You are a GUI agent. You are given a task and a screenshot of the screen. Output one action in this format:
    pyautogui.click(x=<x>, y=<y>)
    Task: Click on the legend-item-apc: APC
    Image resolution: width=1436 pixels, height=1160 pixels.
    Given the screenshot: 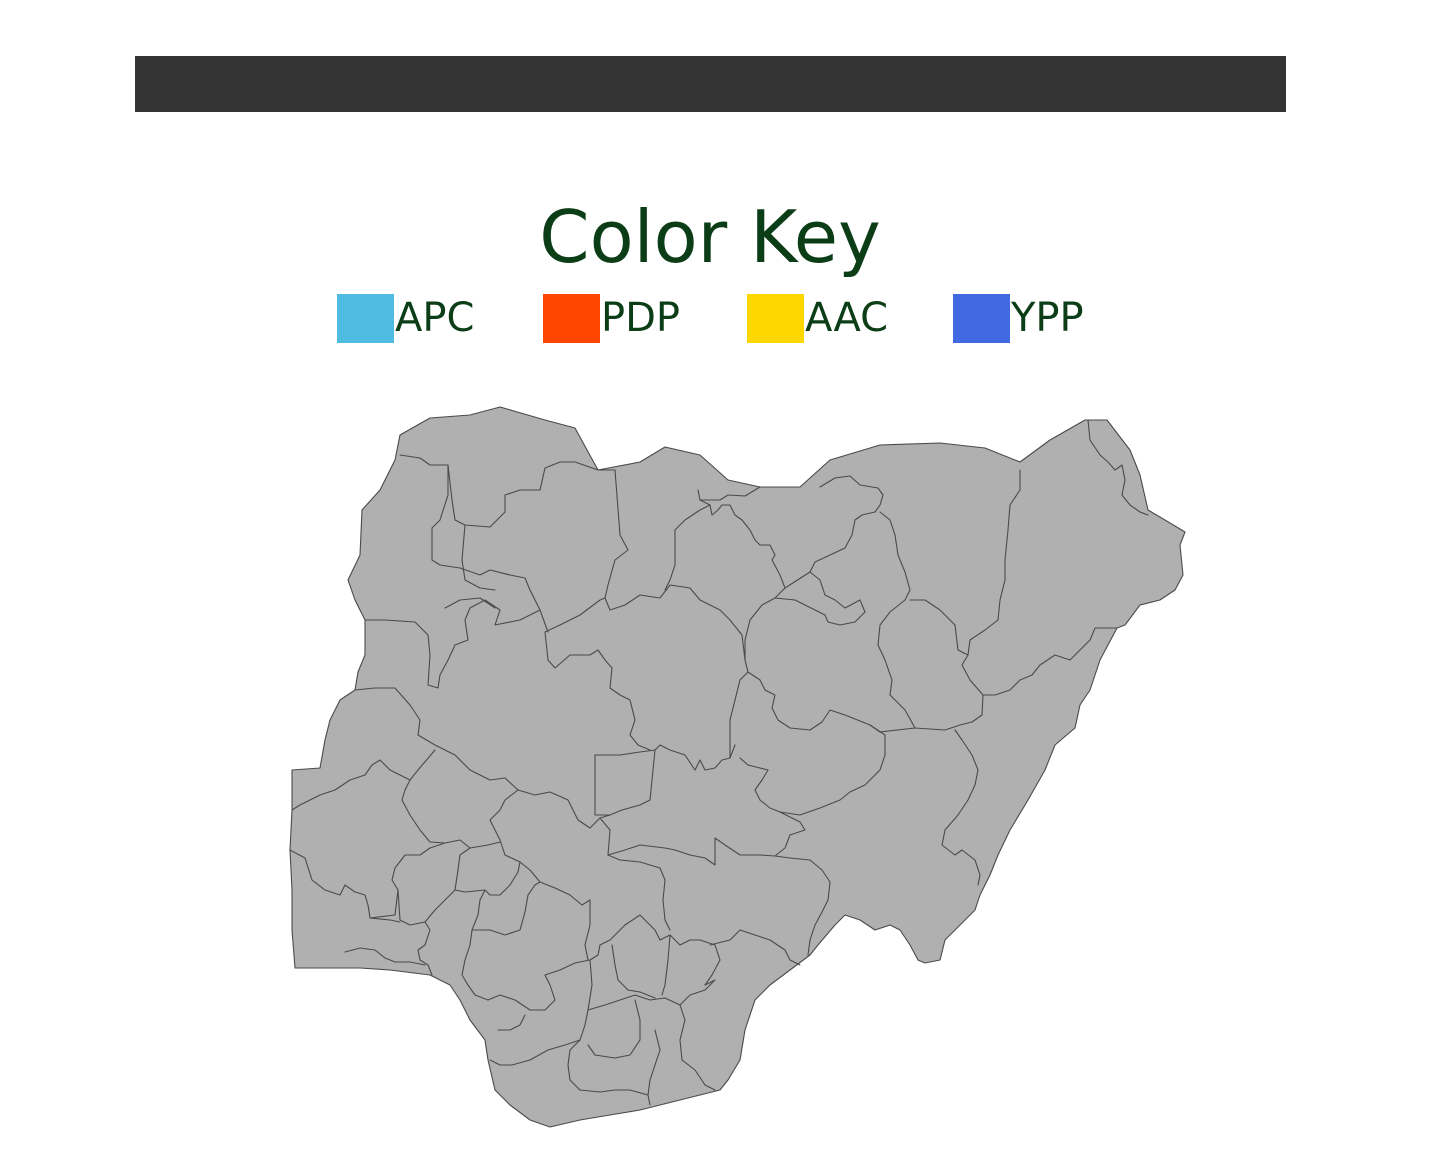 What is the action you would take?
    pyautogui.click(x=405, y=318)
    